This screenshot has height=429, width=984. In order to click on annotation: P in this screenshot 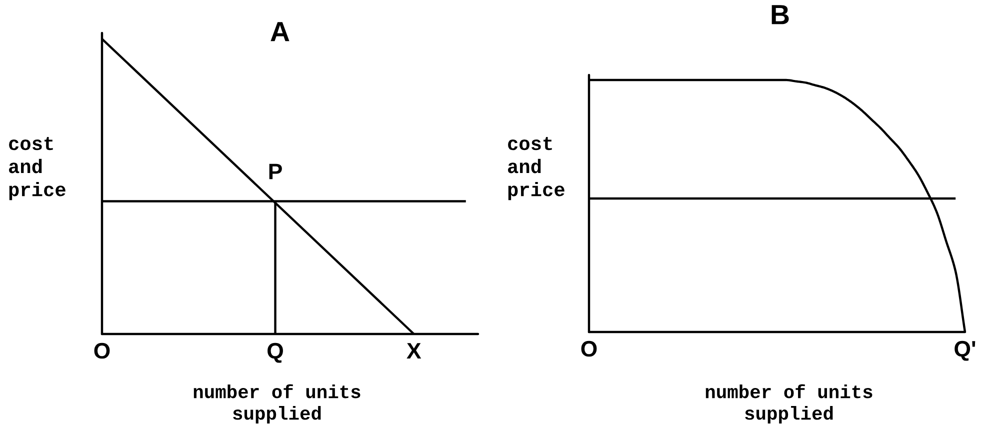, I will do `click(275, 172)`.